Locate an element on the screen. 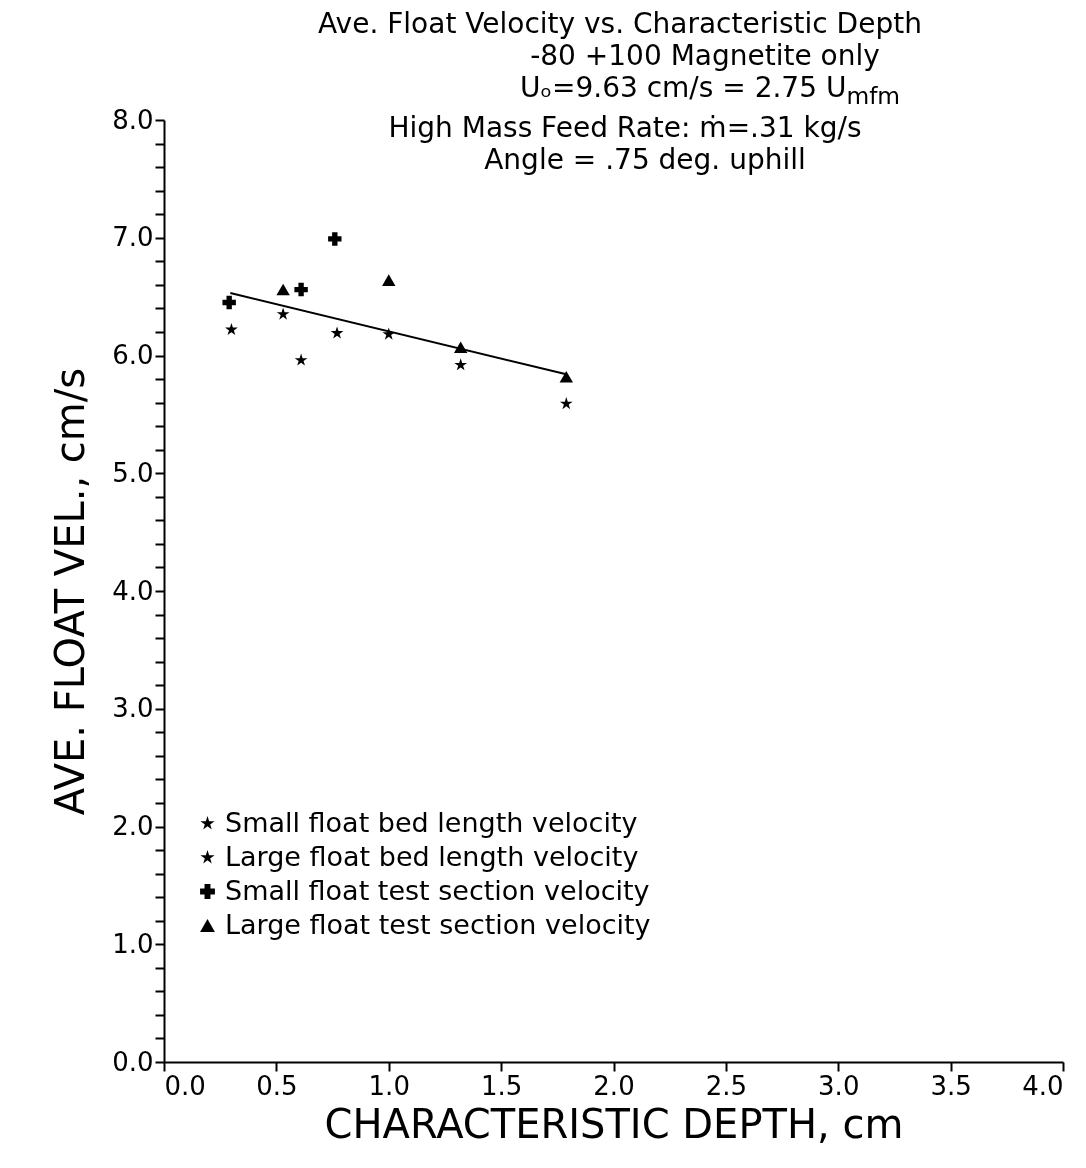 The width and height of the screenshot is (1086, 1168). y-tick-label: 7.0 is located at coordinates (133, 237).